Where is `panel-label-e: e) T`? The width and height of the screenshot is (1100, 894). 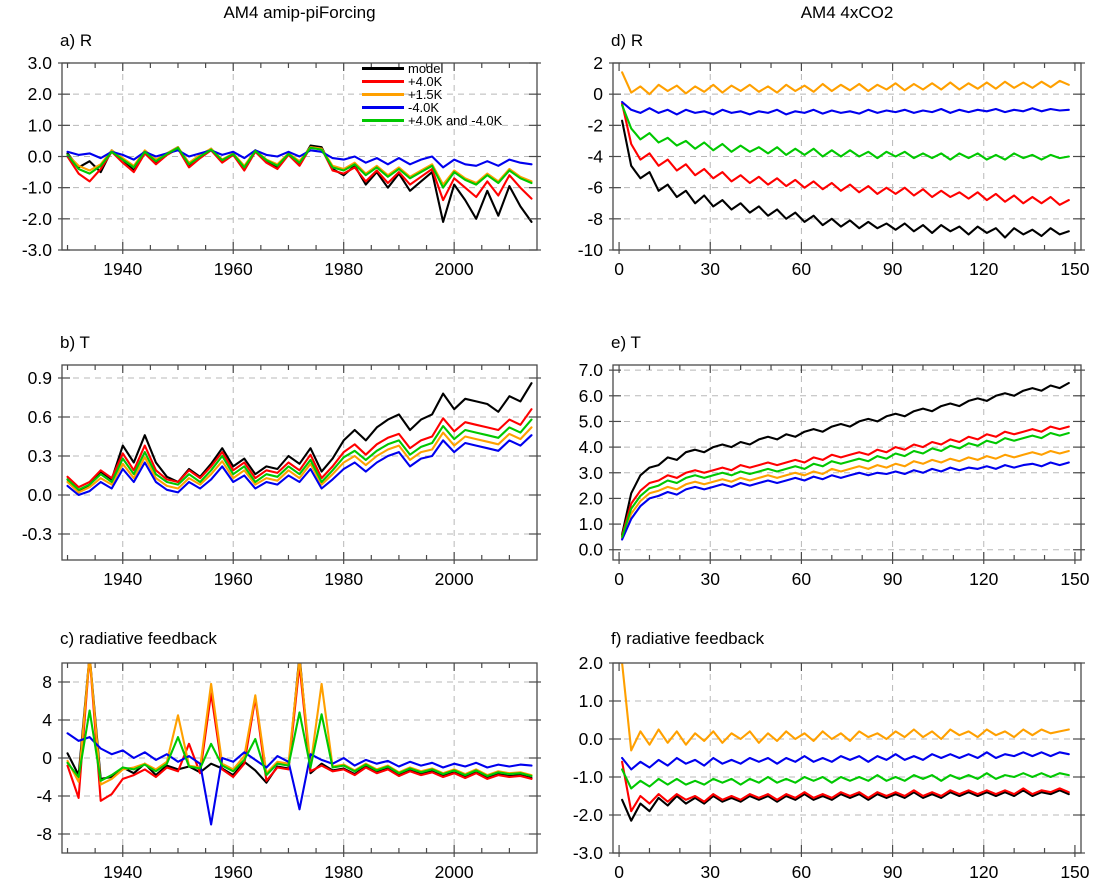
panel-label-e: e) T is located at coordinates (626, 342).